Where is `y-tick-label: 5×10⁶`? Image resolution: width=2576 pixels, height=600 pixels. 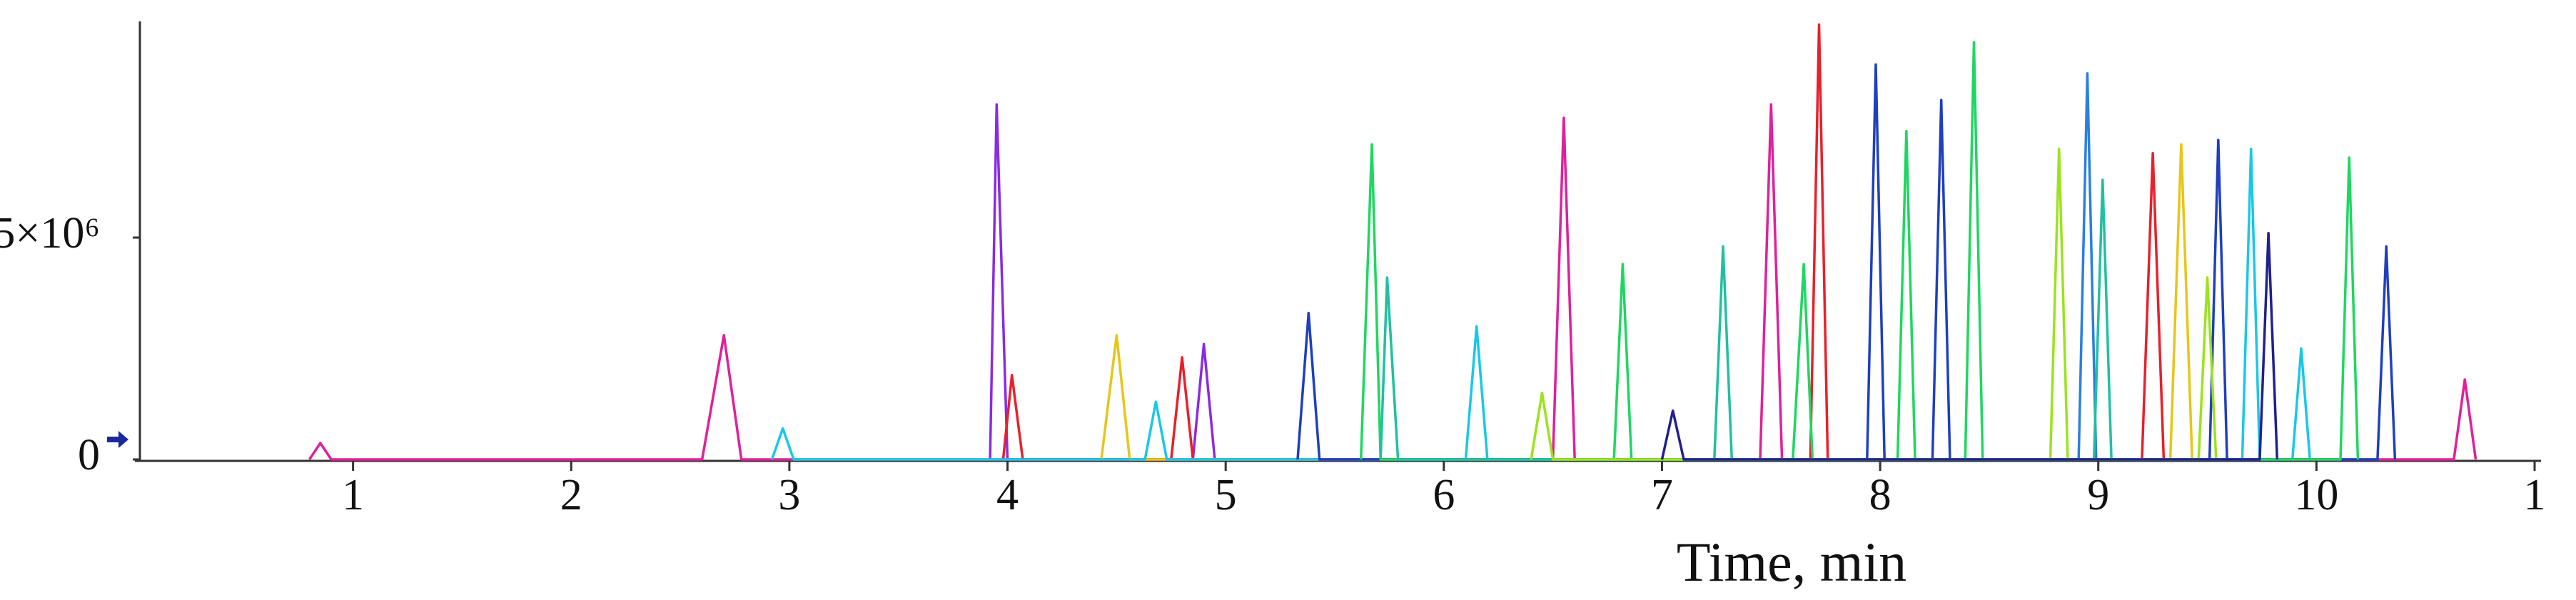
y-tick-label: 5×10⁶ is located at coordinates (50, 233).